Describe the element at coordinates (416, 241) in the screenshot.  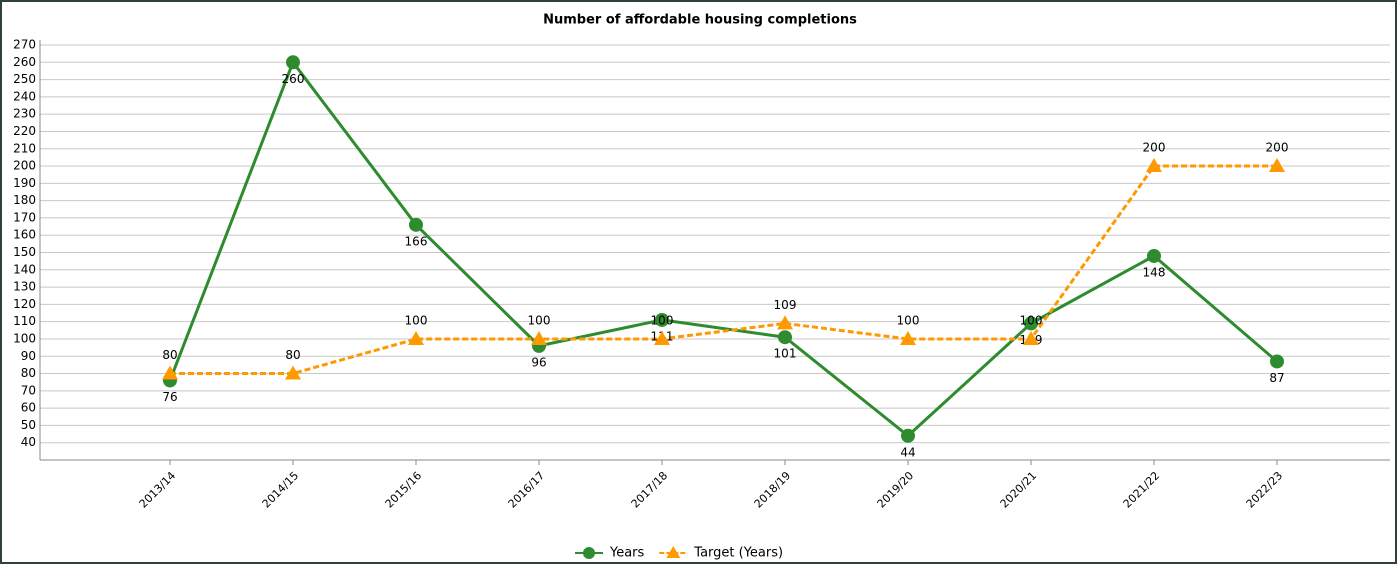
I see `value-label: 166` at that location.